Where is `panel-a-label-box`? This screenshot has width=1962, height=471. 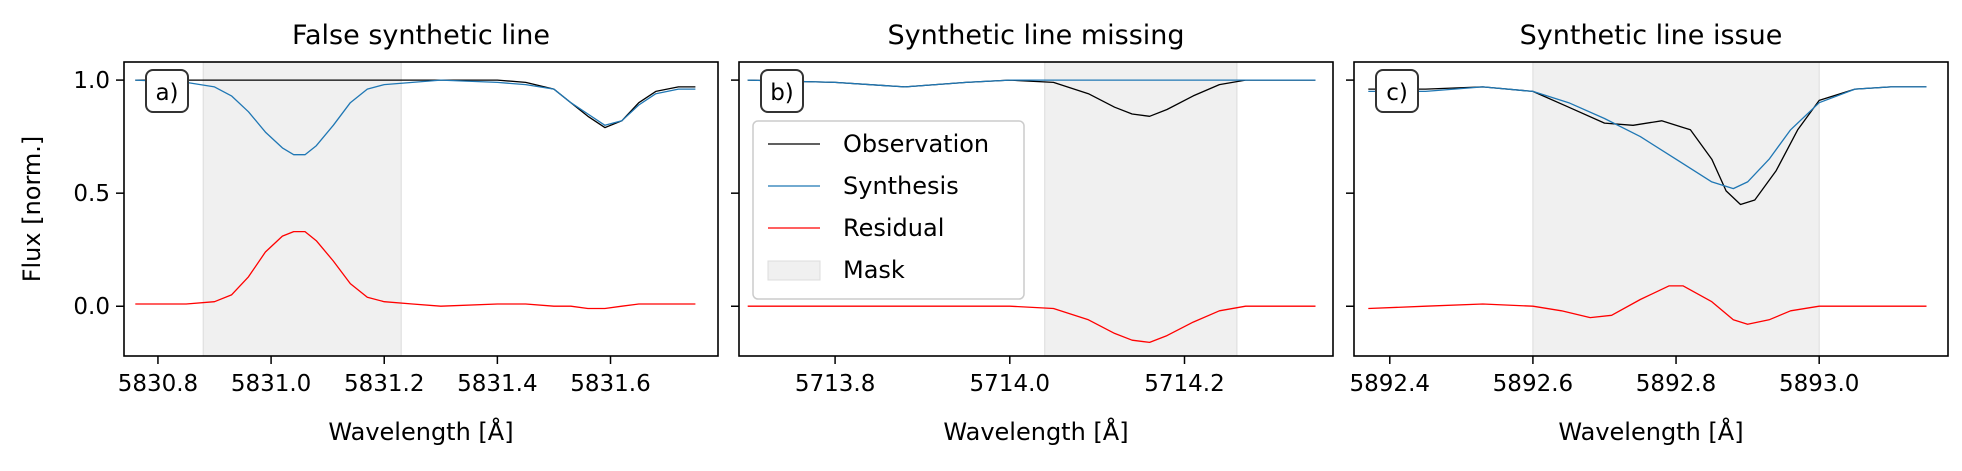
panel-a-label-box is located at coordinates (167, 91).